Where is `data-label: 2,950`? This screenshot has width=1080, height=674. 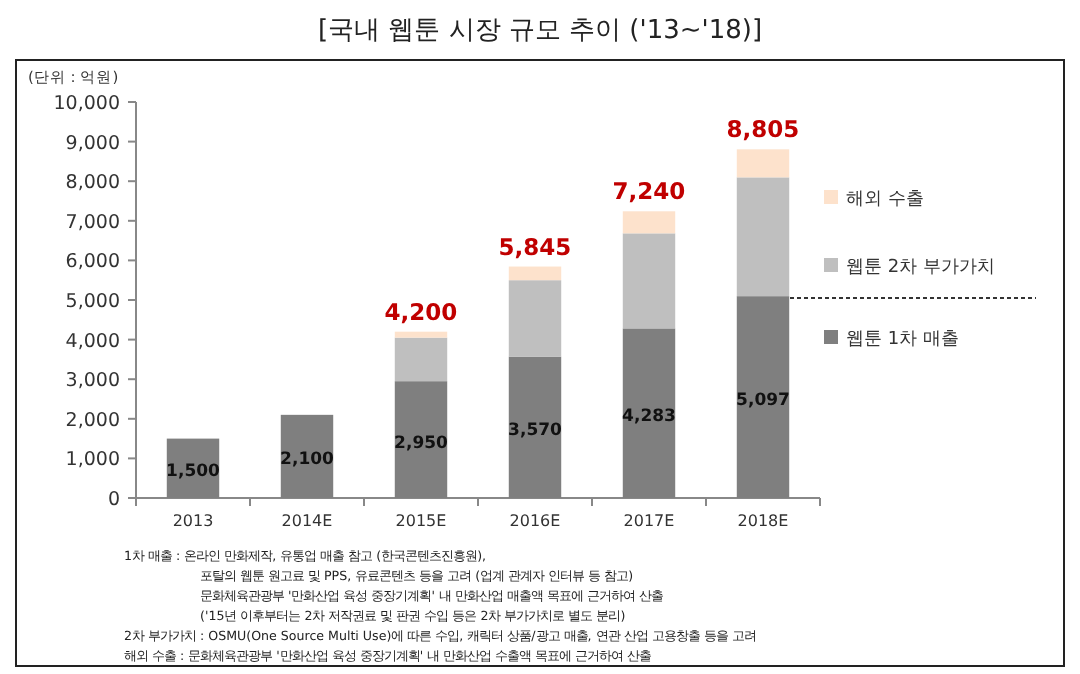 data-label: 2,950 is located at coordinates (421, 443).